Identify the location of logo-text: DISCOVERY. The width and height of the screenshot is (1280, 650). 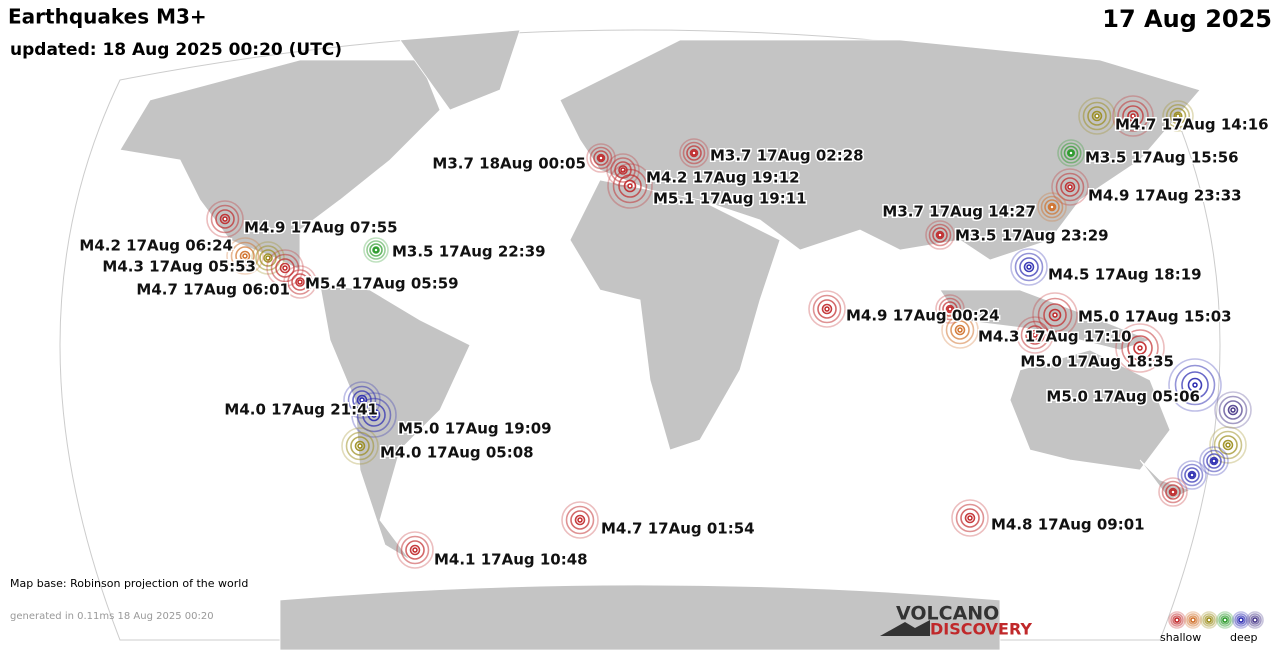
(981, 629).